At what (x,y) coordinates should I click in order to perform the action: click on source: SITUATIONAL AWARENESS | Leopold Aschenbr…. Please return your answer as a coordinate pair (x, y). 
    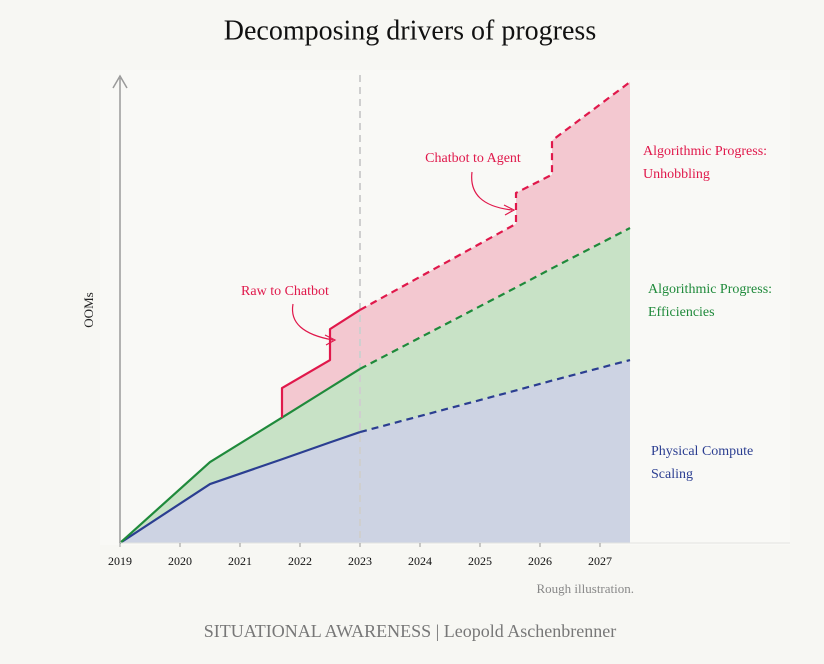
    Looking at the image, I should click on (410, 631).